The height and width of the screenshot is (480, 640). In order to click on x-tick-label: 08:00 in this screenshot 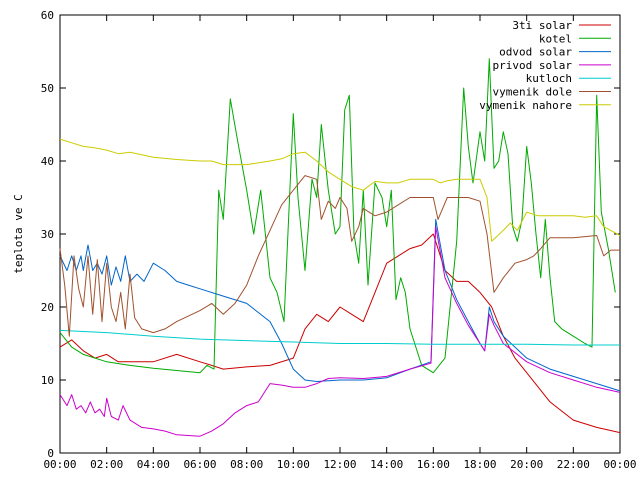, I will do `click(246, 464)`.